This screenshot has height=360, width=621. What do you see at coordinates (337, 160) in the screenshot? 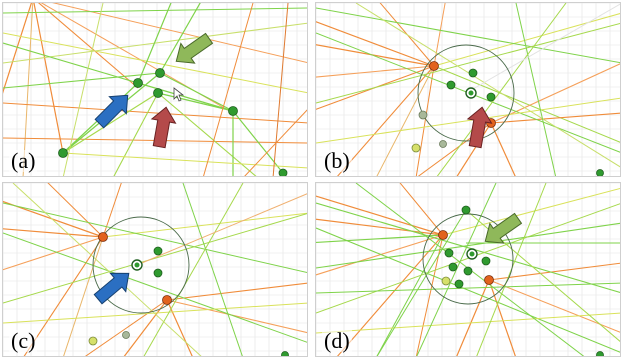
I see `panel-b-label: (b)` at bounding box center [337, 160].